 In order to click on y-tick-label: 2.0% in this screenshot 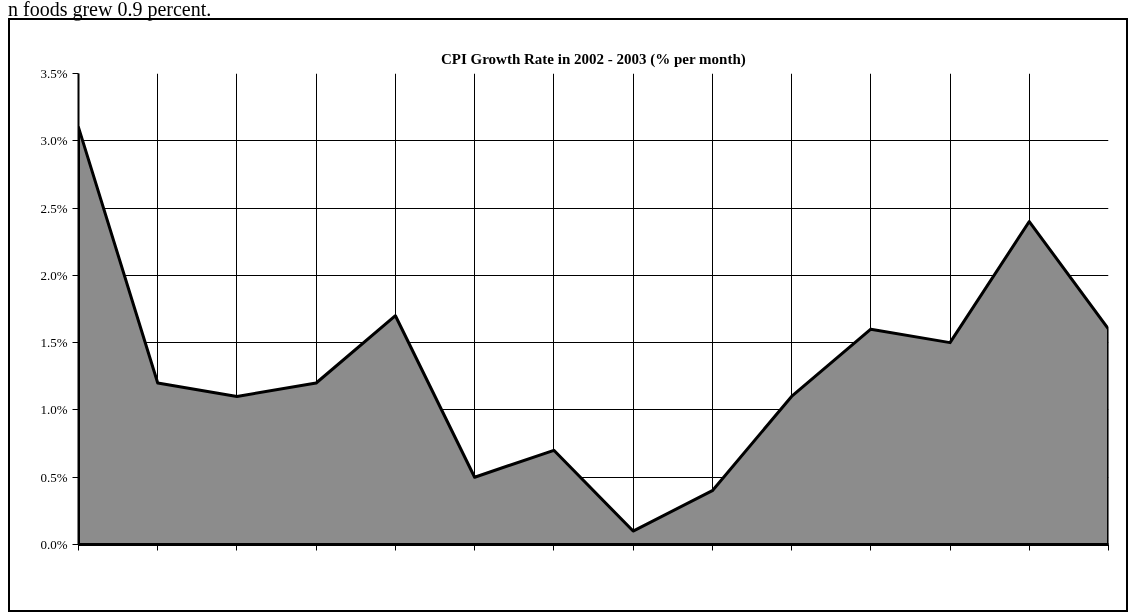, I will do `click(54, 275)`.